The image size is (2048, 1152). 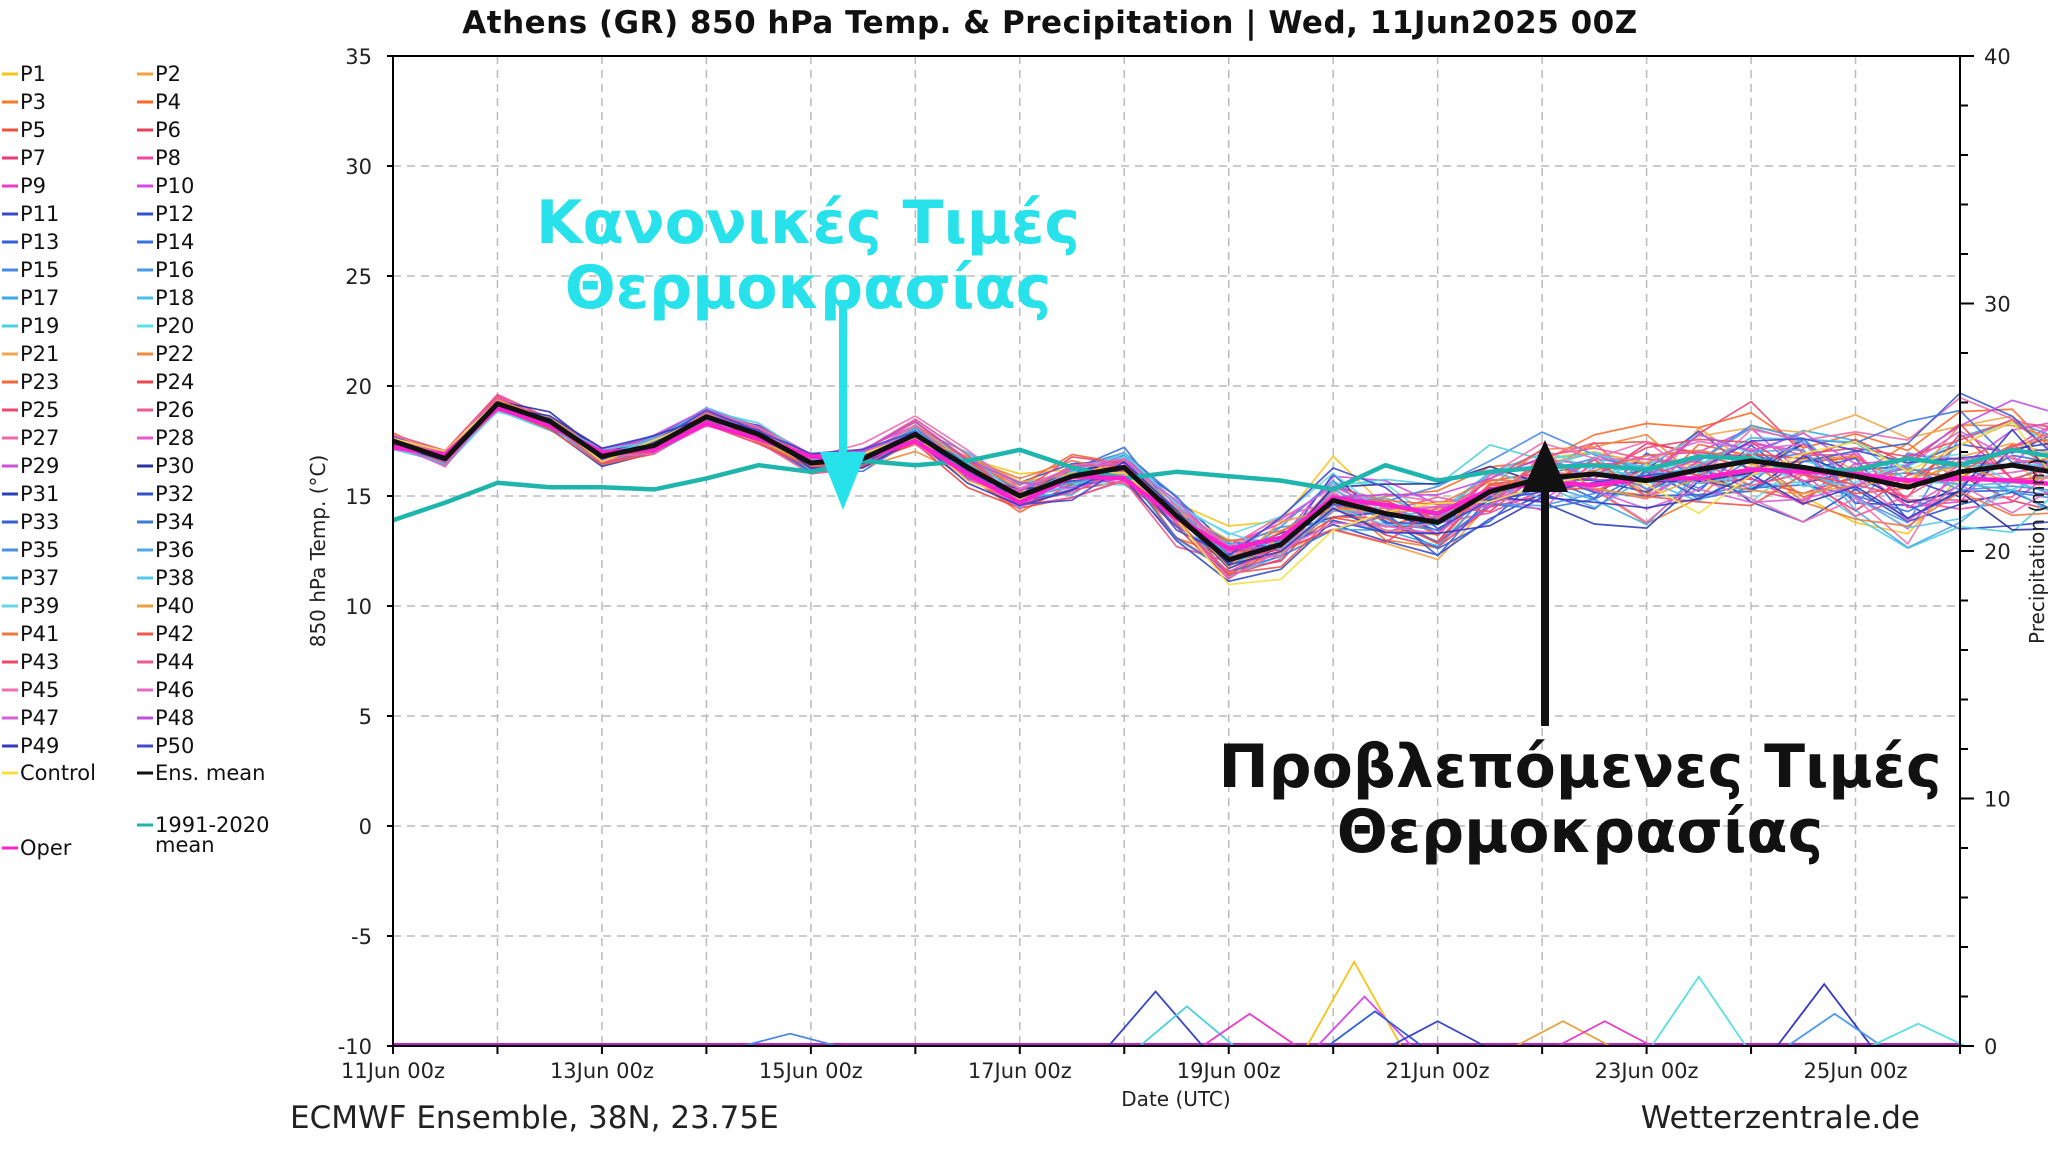 I want to click on legend-label: 1991-2020, so click(x=212, y=825).